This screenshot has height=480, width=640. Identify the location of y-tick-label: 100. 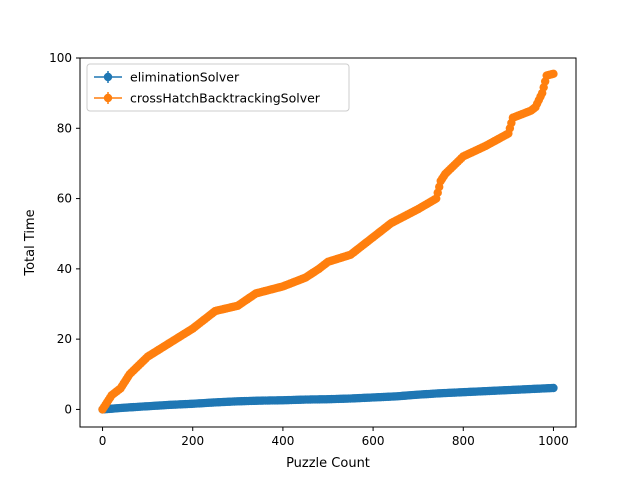
(60, 58).